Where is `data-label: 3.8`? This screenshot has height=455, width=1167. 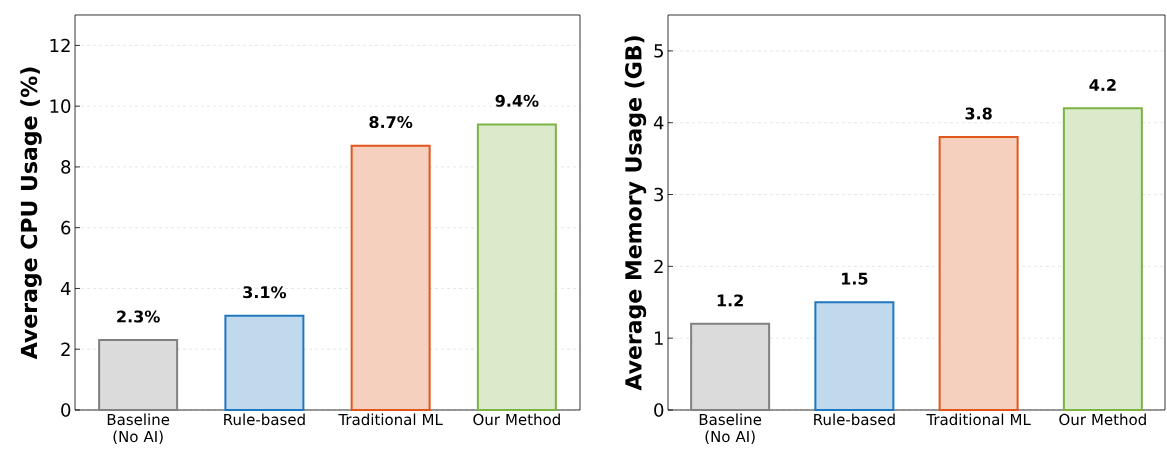
data-label: 3.8 is located at coordinates (978, 113).